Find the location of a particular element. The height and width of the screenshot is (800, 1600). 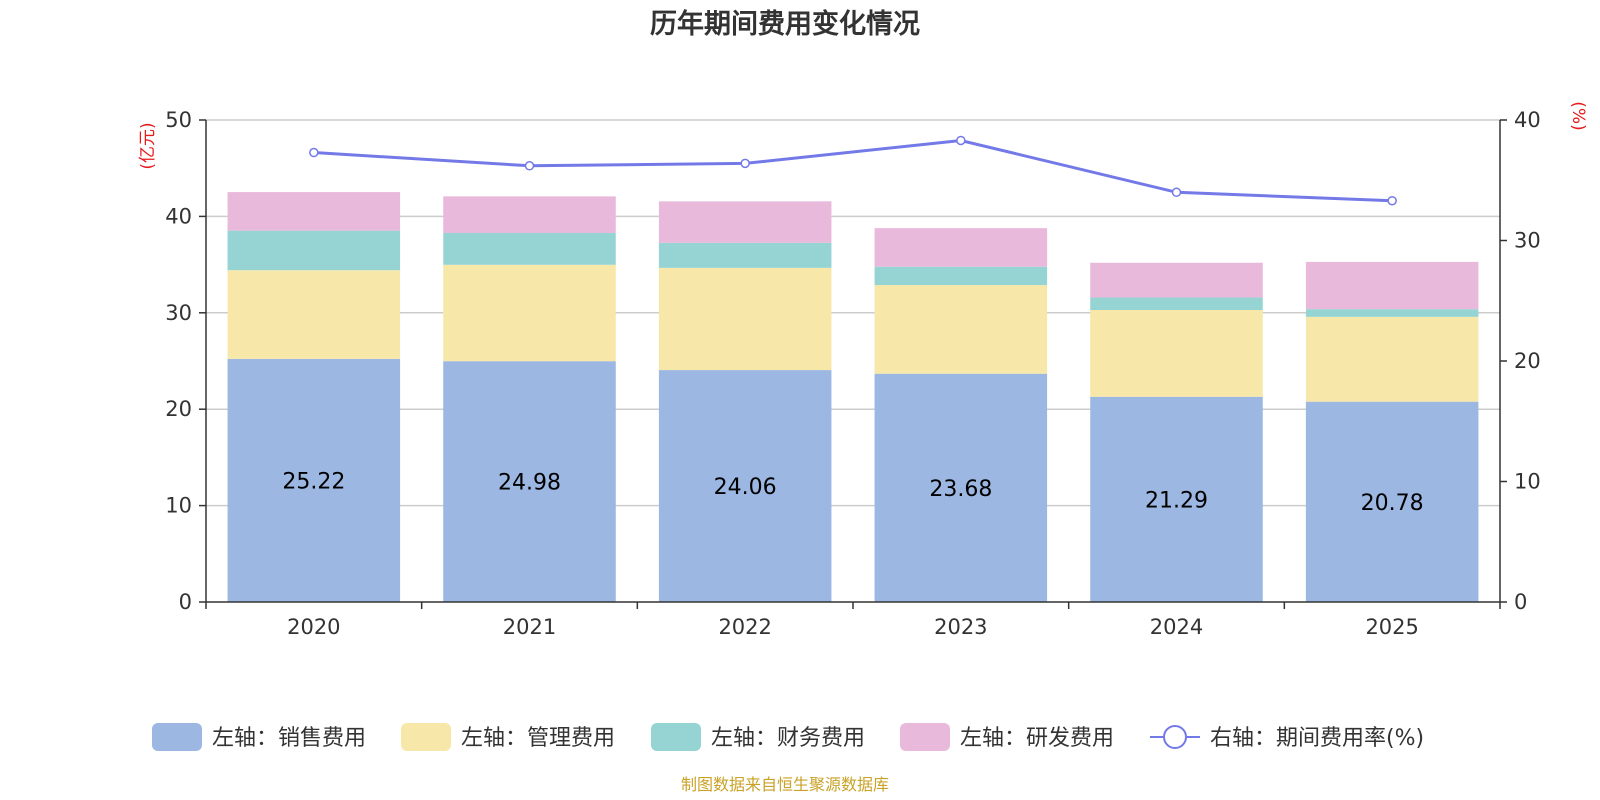

x-tick-label: 2025 is located at coordinates (1391, 627).